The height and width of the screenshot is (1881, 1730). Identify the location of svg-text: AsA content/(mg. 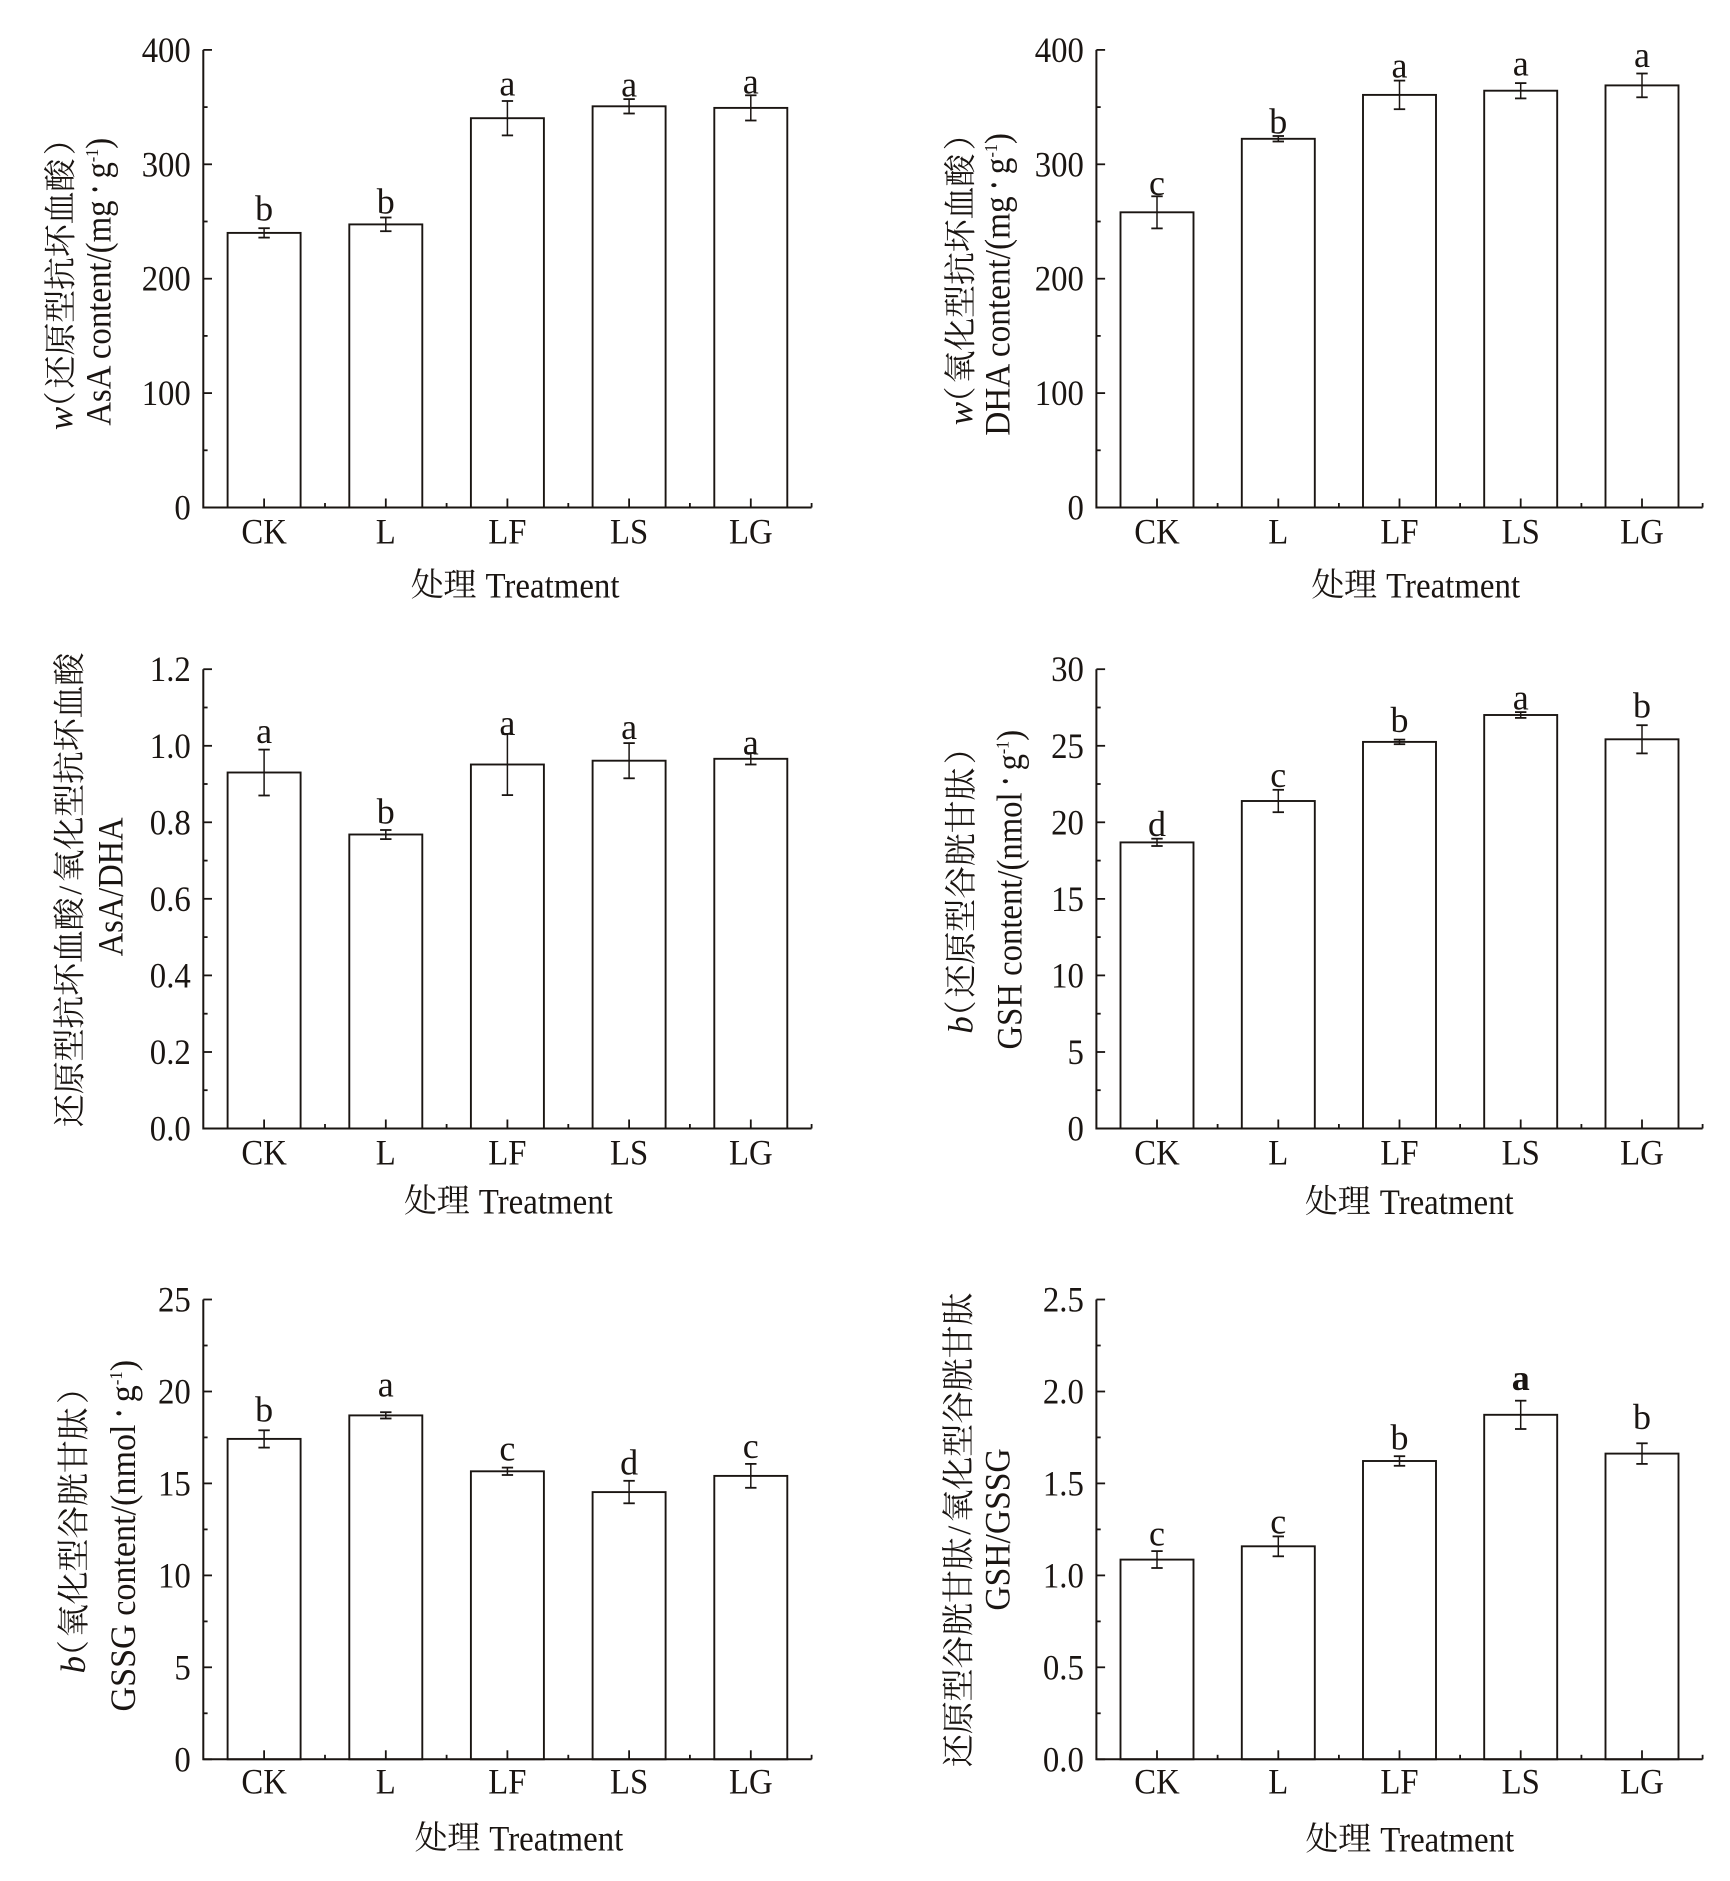
(99, 312).